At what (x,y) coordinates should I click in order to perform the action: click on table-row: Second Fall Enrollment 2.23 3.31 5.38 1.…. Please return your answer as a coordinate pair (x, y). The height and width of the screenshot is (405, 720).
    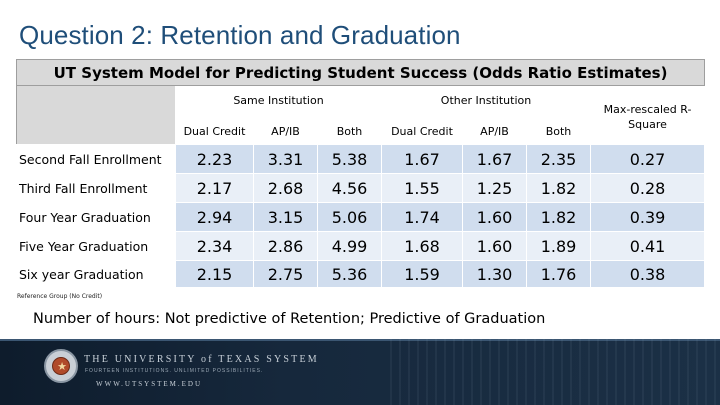
    Looking at the image, I should click on (361, 159).